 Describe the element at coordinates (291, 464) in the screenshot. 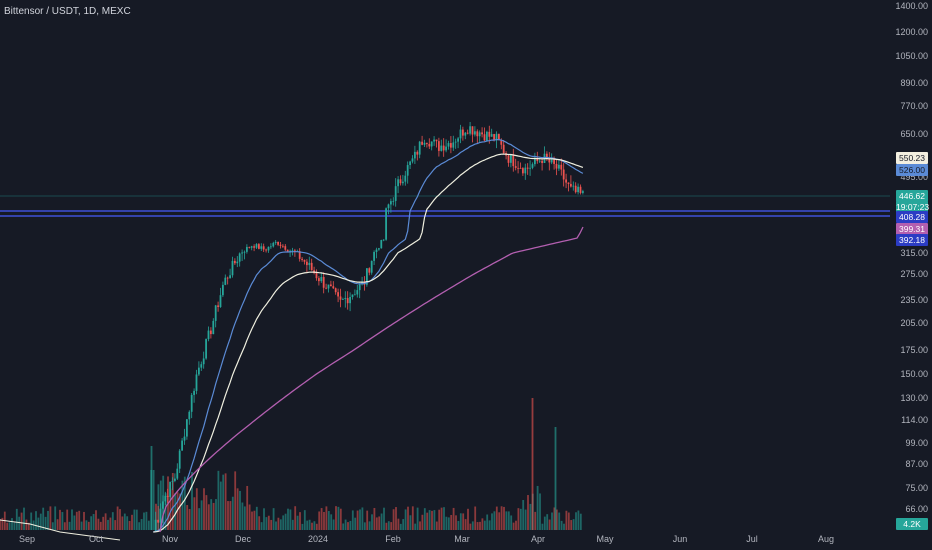

I see `volume-bars` at that location.